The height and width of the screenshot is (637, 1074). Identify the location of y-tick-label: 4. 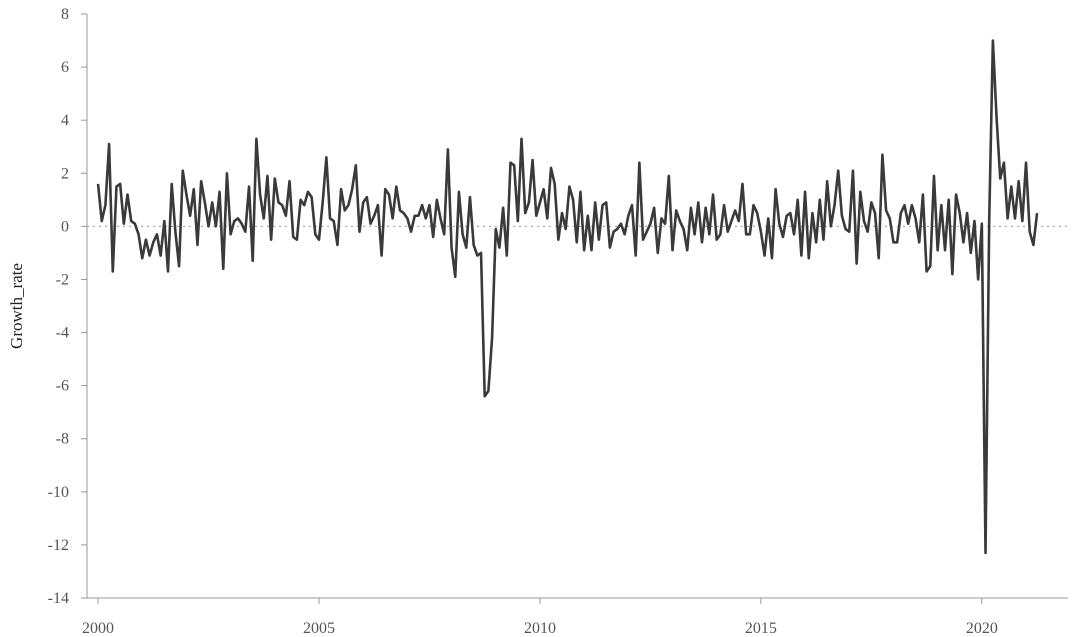
(65, 120).